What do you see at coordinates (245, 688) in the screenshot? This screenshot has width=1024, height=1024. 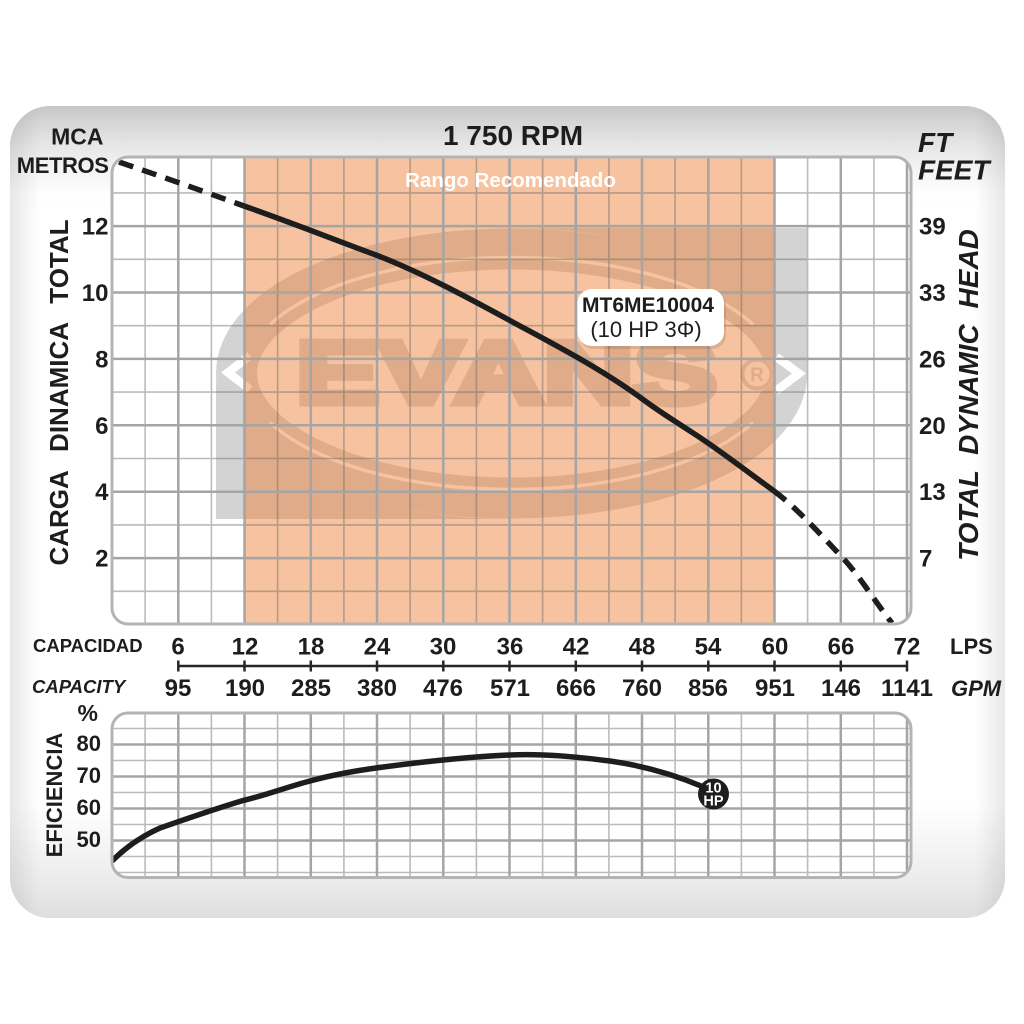 I see `svg-text: 190` at bounding box center [245, 688].